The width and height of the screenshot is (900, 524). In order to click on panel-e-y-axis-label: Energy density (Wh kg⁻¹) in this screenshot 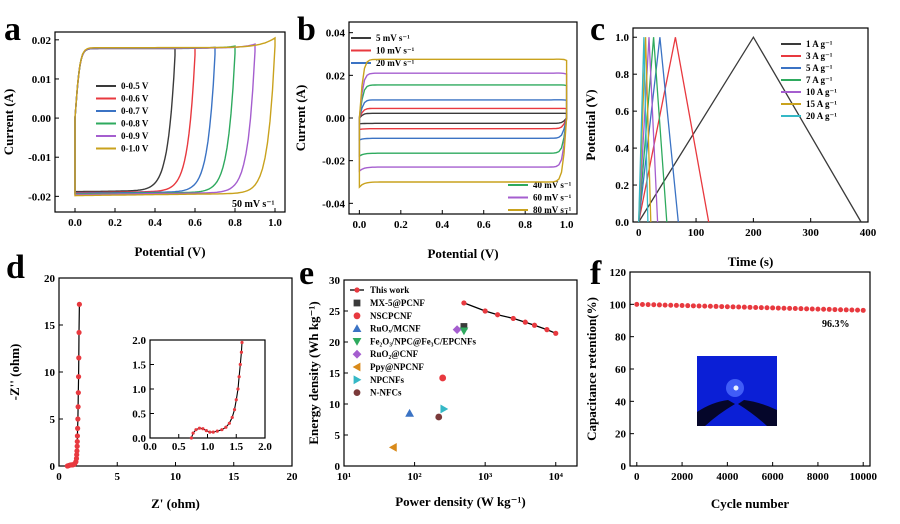, I will do `click(313, 372)`.